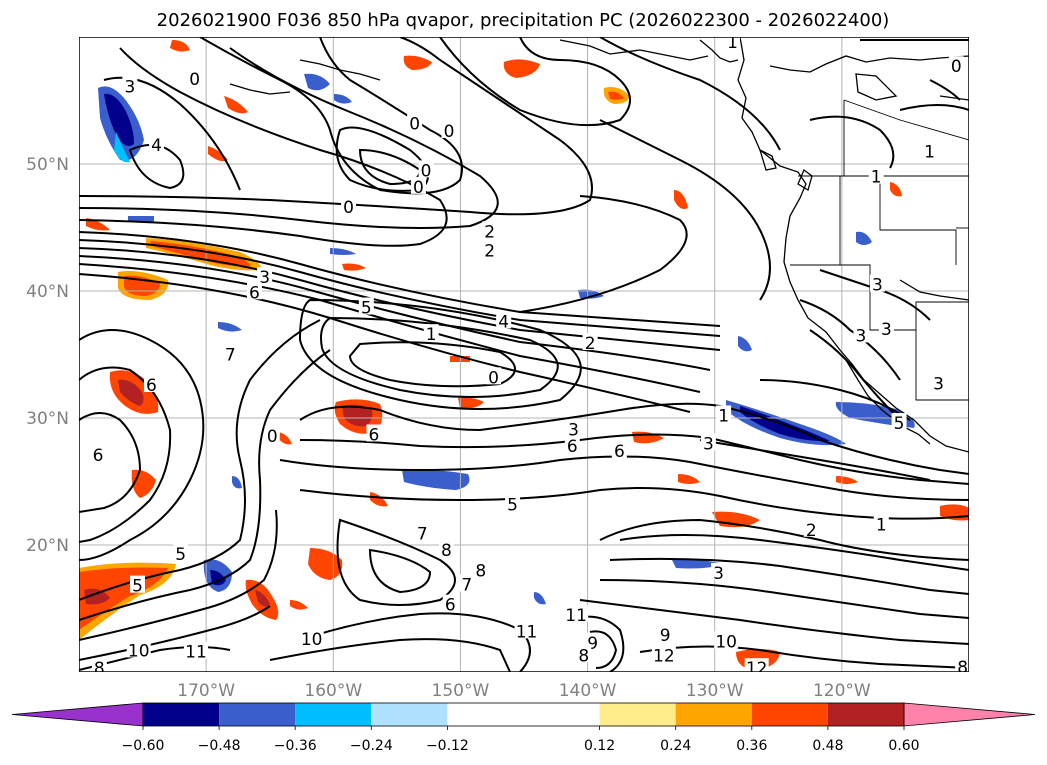 This screenshot has width=1047, height=765. Describe the element at coordinates (827, 746) in the screenshot. I see `colorbar-tick-label: 0.48` at that location.